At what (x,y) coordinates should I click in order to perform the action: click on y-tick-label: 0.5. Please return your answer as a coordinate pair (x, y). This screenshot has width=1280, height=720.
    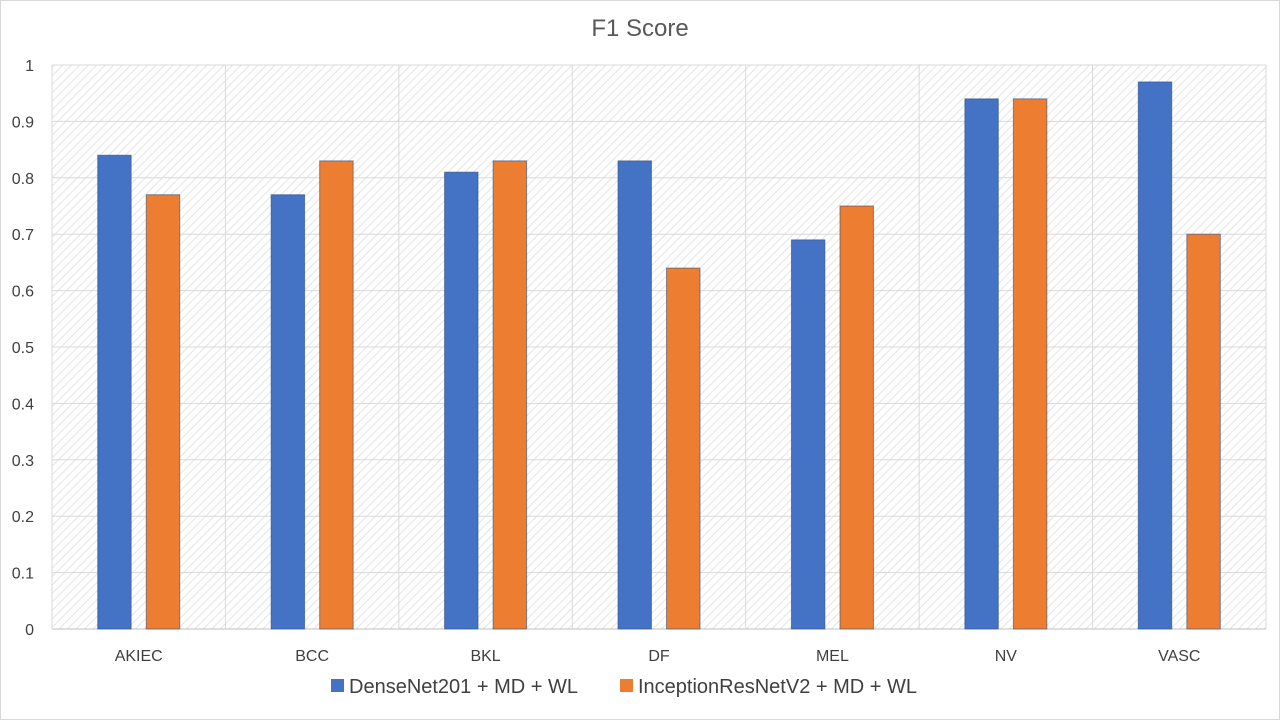
    Looking at the image, I should click on (23, 348).